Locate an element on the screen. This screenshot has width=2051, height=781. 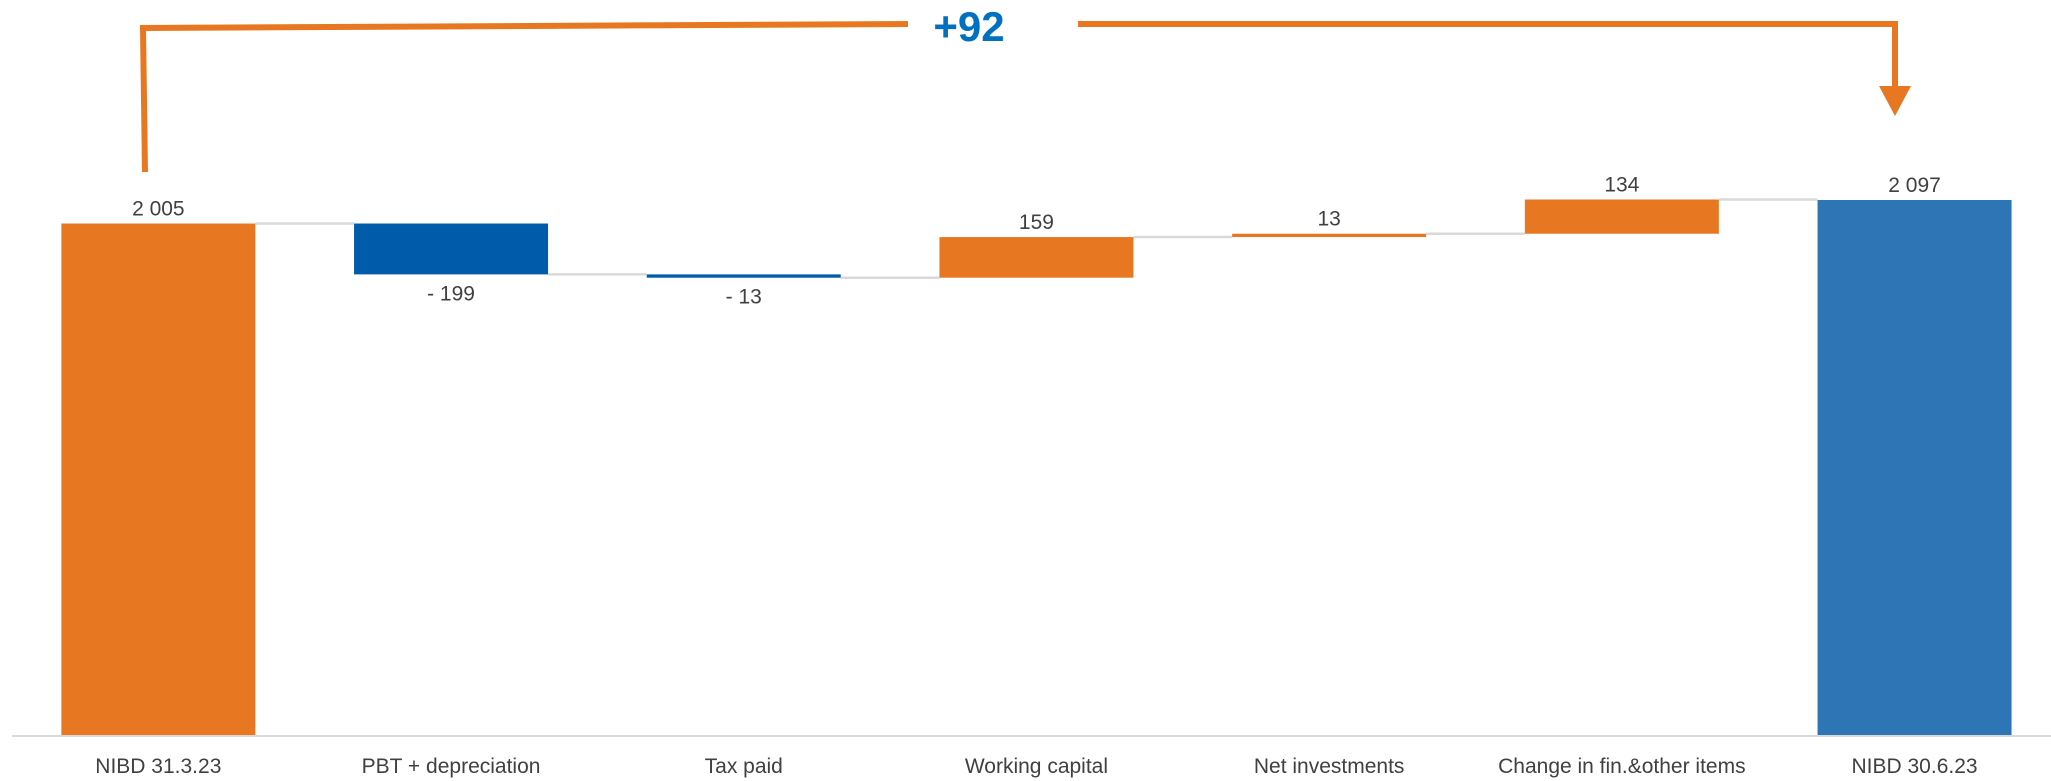
category-label: PBT + depreciation is located at coordinates (451, 766).